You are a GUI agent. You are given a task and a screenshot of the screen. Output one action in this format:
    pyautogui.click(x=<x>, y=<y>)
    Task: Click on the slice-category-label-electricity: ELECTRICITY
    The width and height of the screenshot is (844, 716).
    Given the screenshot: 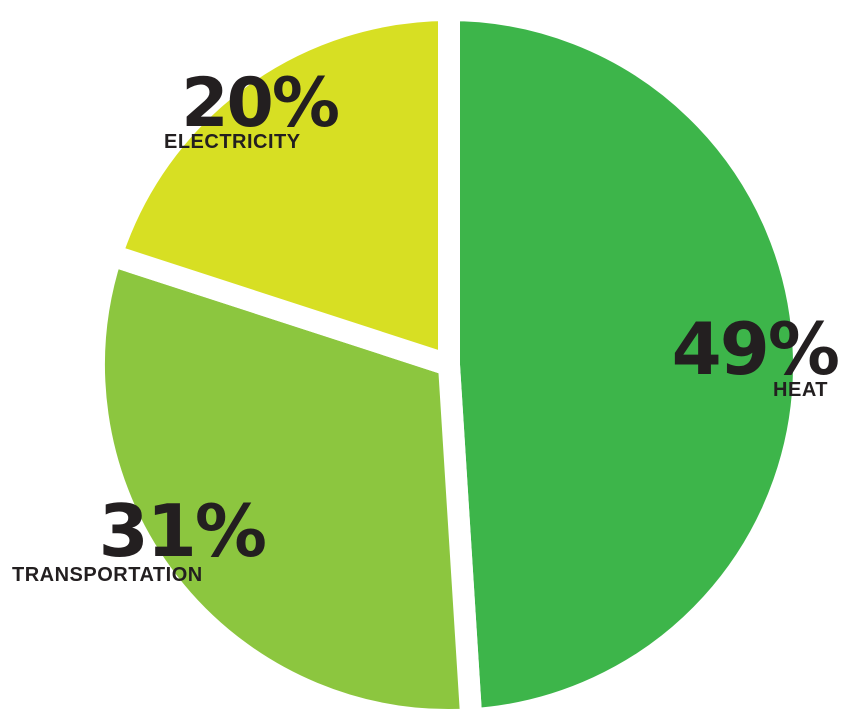 What is the action you would take?
    pyautogui.click(x=232, y=142)
    